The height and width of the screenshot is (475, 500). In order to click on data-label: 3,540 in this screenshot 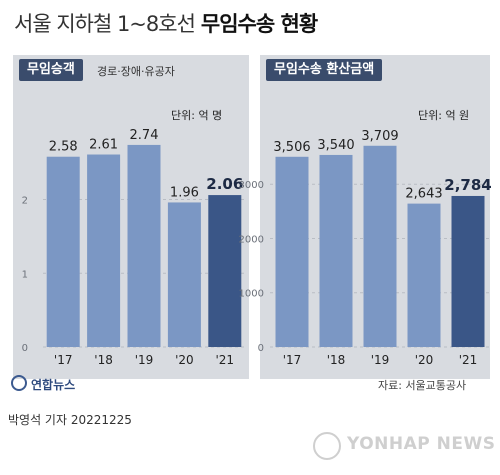, I will do `click(335, 145)`.